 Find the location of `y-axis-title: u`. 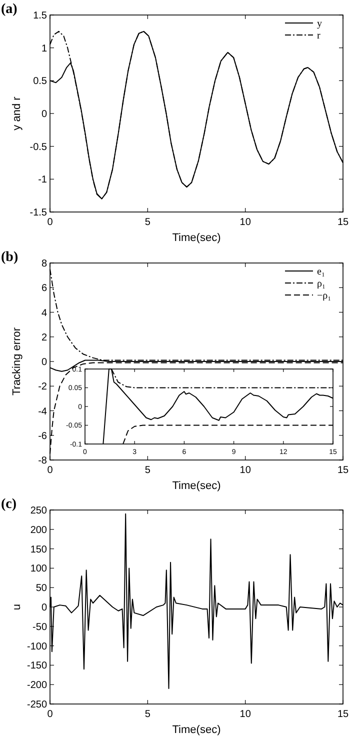

y-axis-title: u is located at coordinates (17, 607).